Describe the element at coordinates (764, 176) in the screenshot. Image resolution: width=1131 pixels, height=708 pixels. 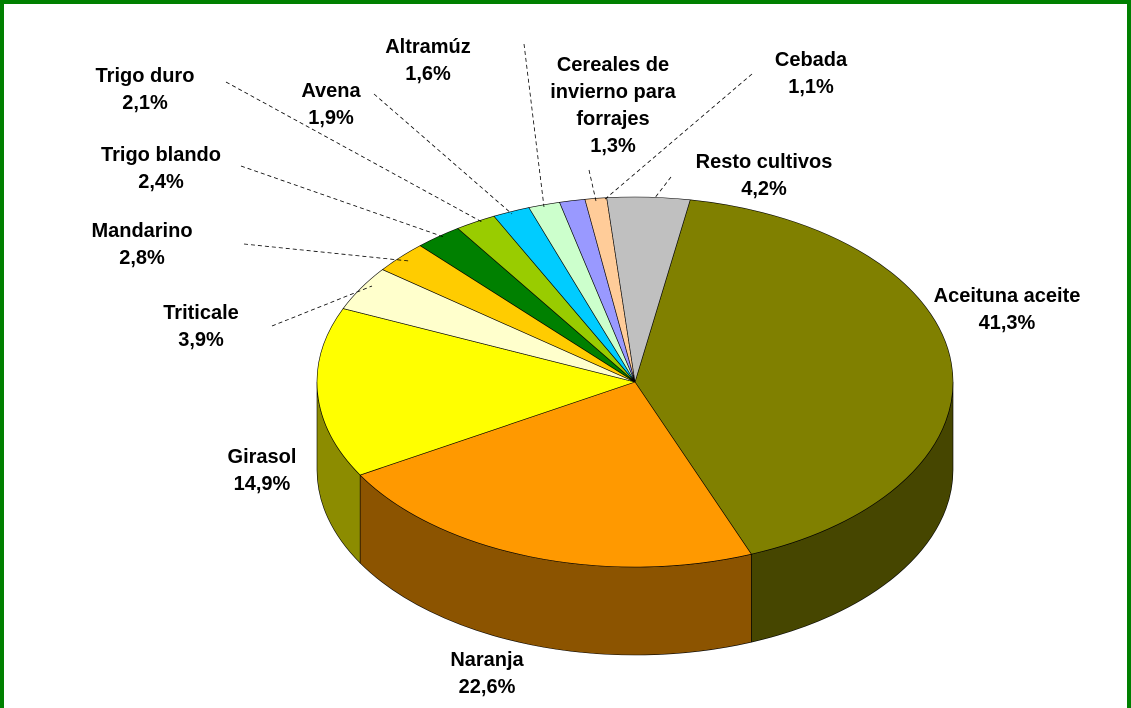
I see `data-label: Resto cultivos 4,2%` at that location.